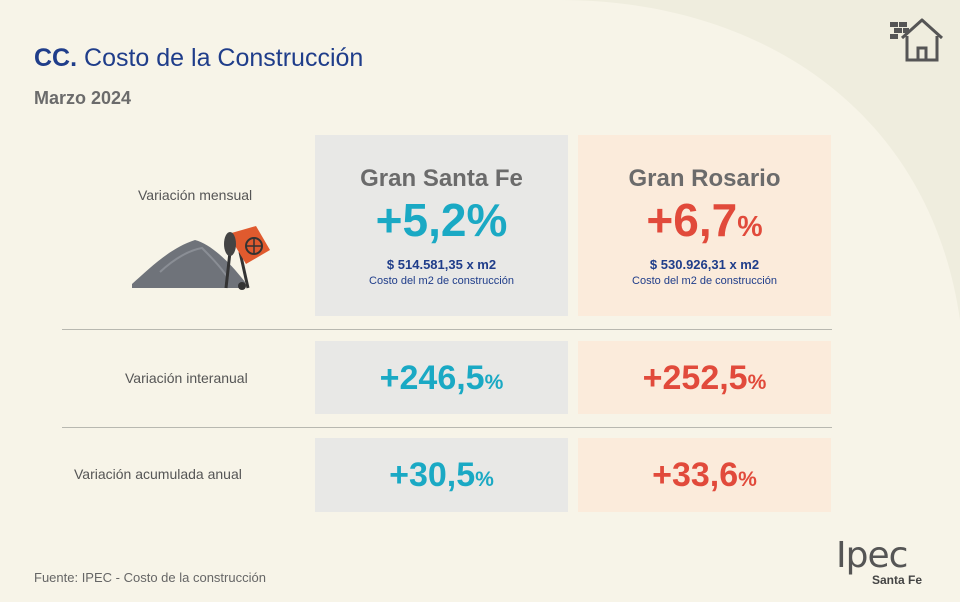 The width and height of the screenshot is (960, 602). Describe the element at coordinates (704, 264) in the screenshot. I see `rosario-price: $ 530.926,31 x m2` at that location.